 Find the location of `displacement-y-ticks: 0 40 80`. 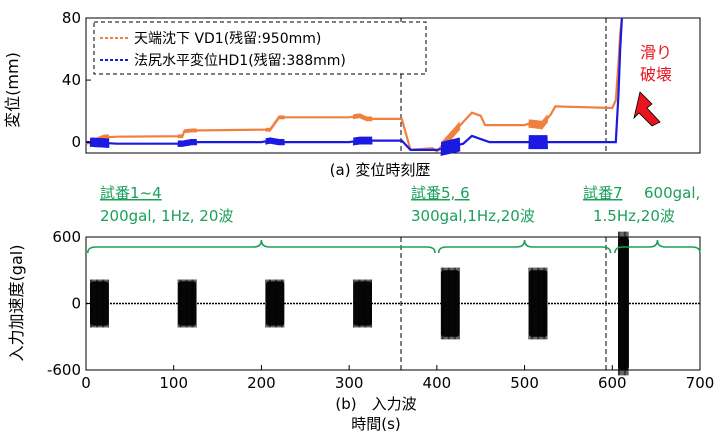

displacement-y-ticks: 0 40 80 is located at coordinates (76, 80).